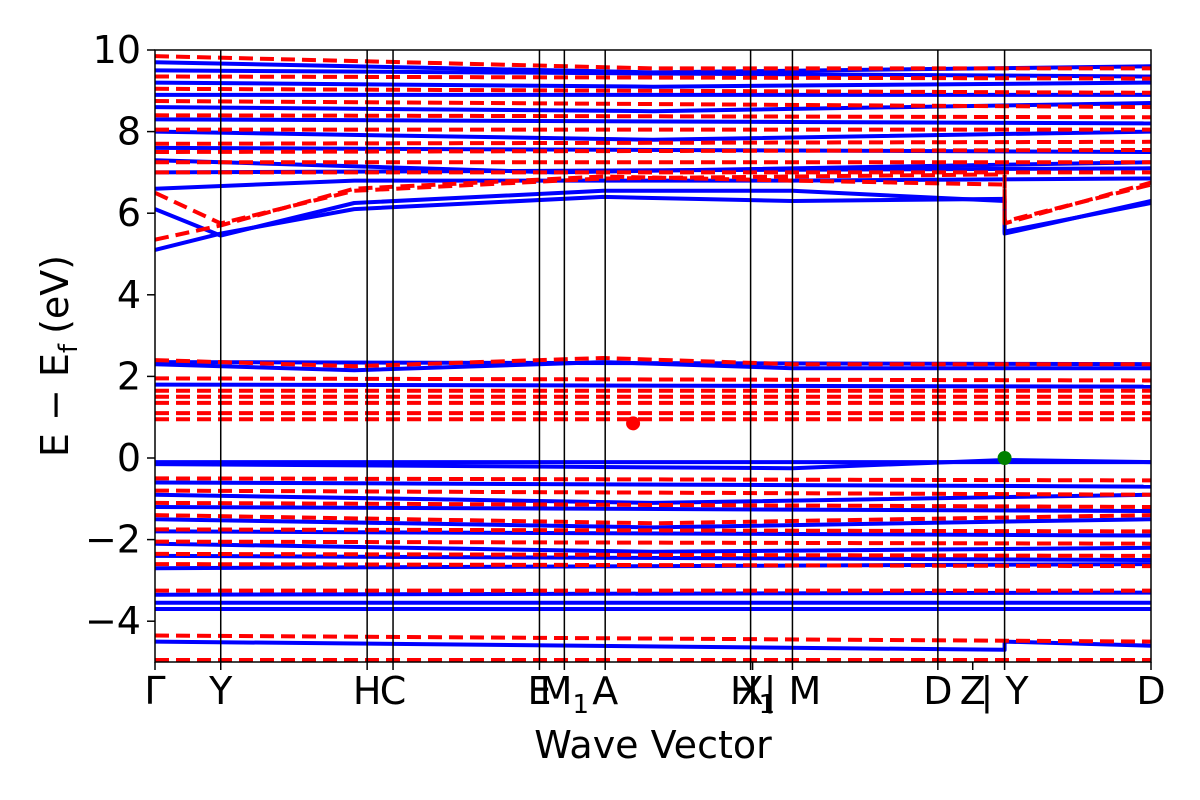 This screenshot has width=1200, height=800. I want to click on y-tick-label: 0, so click(129, 458).